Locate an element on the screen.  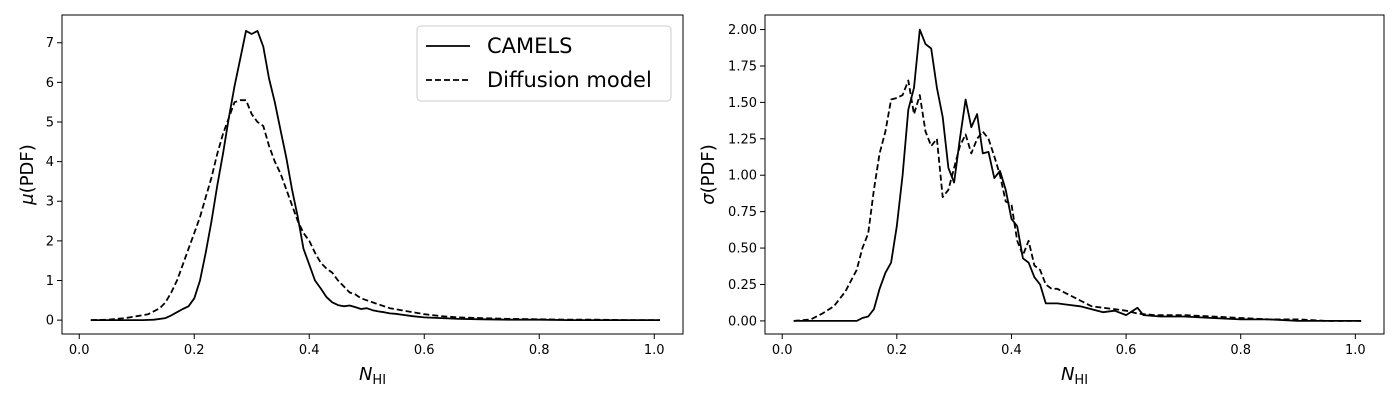
legend-box is located at coordinates (544, 63).